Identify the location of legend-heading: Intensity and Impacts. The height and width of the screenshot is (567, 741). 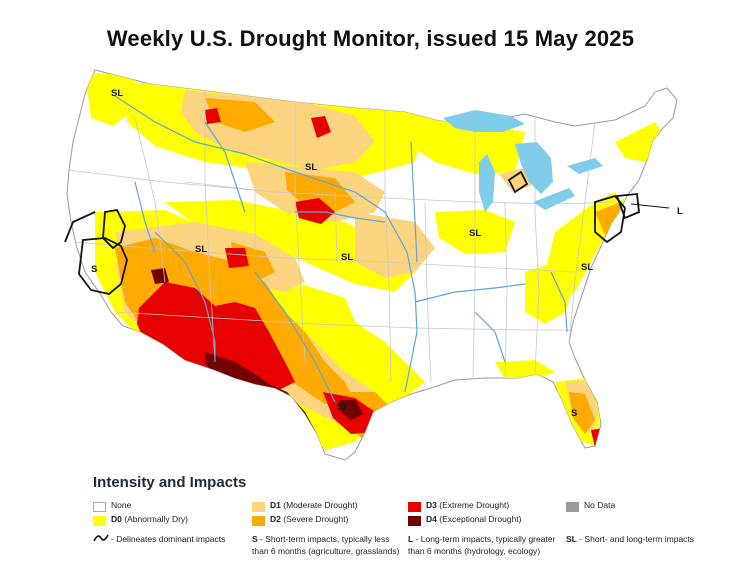
(170, 482).